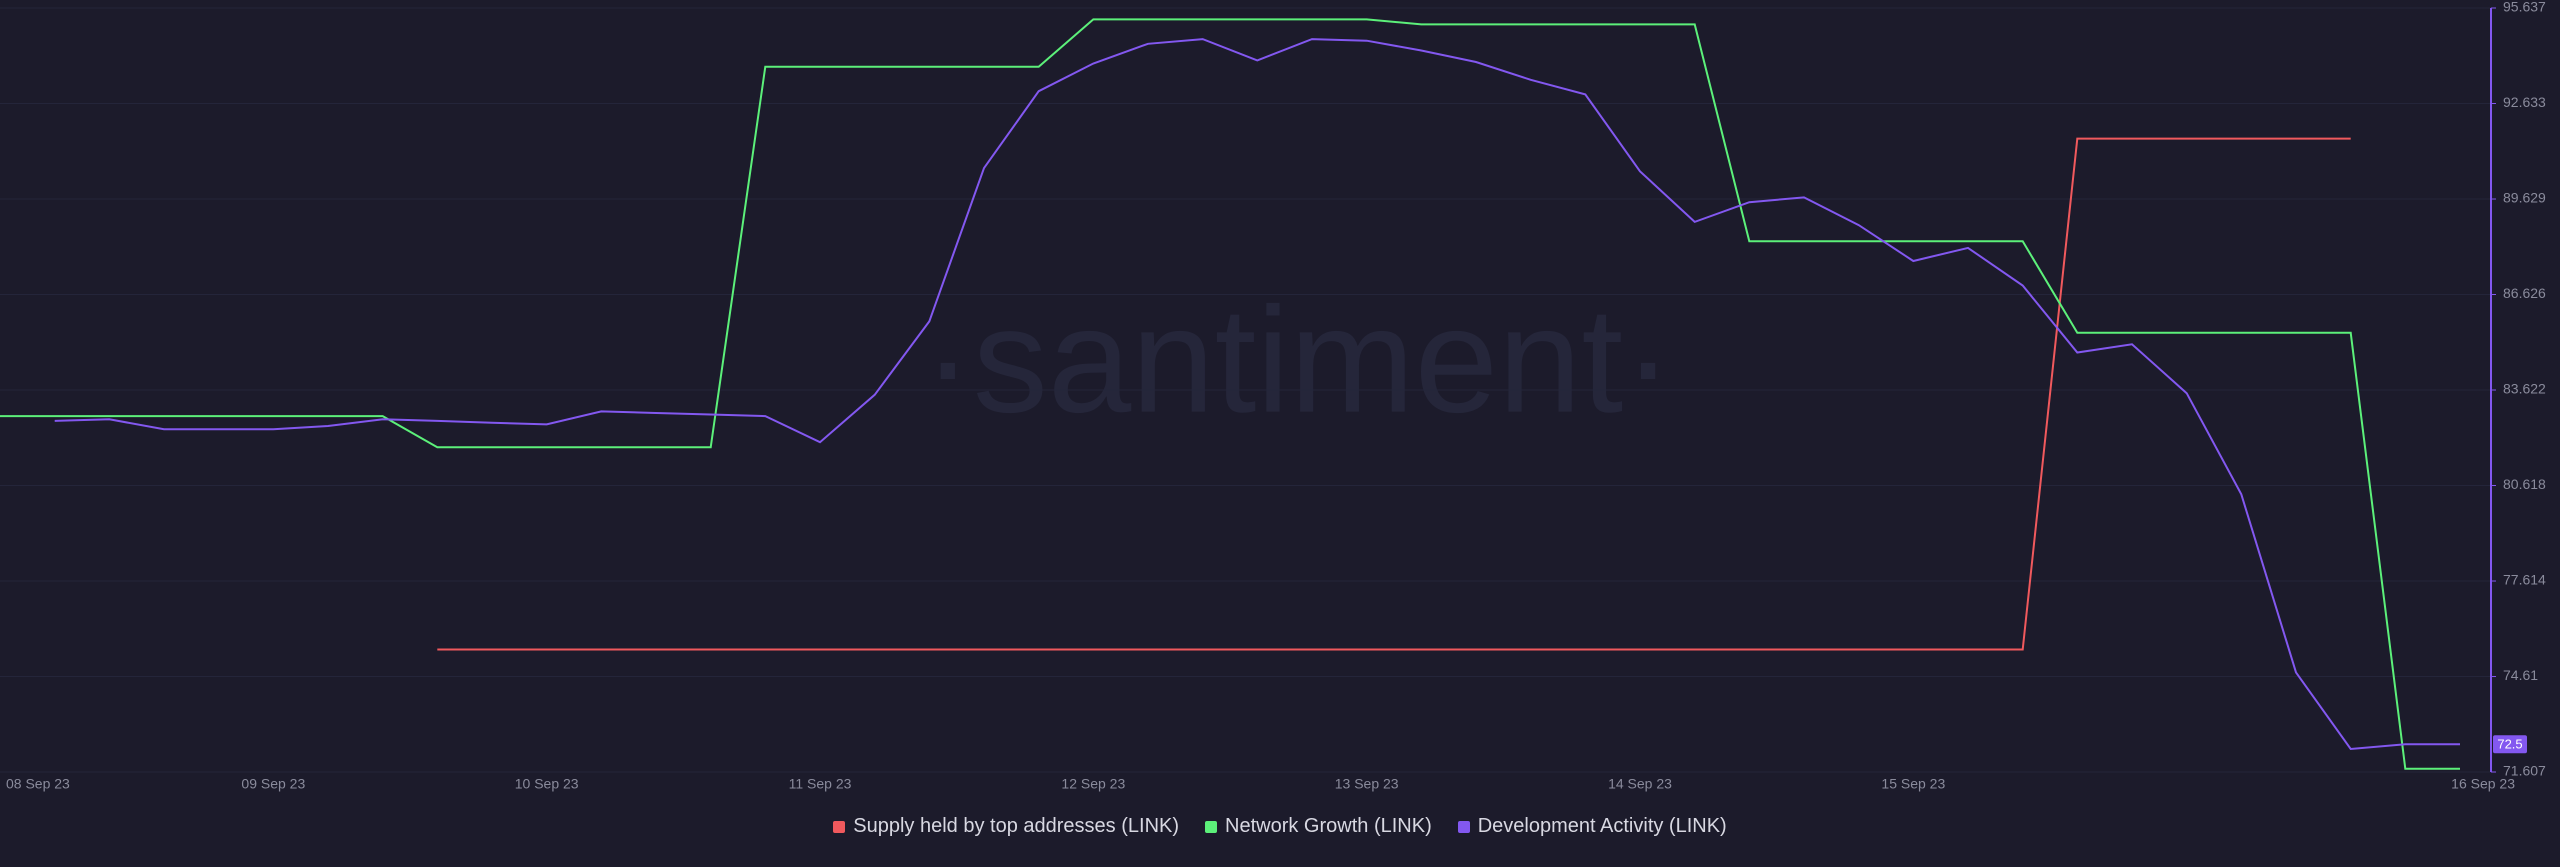 The image size is (2560, 867). I want to click on y-tick-label: 95.637, so click(2524, 7).